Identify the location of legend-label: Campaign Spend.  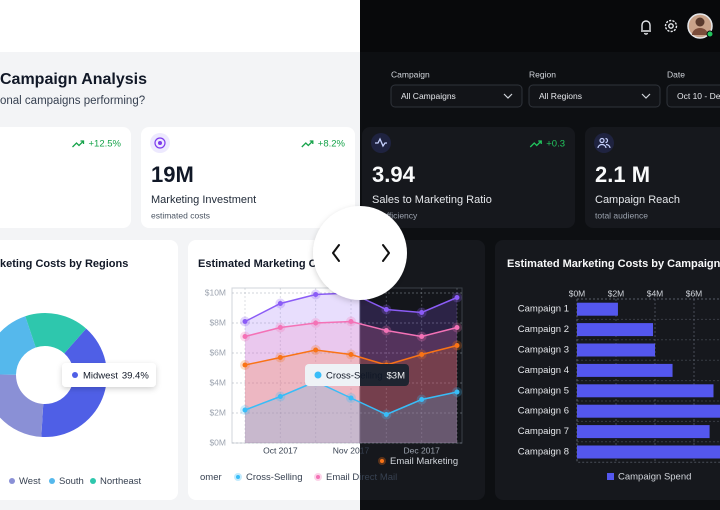
(654, 477).